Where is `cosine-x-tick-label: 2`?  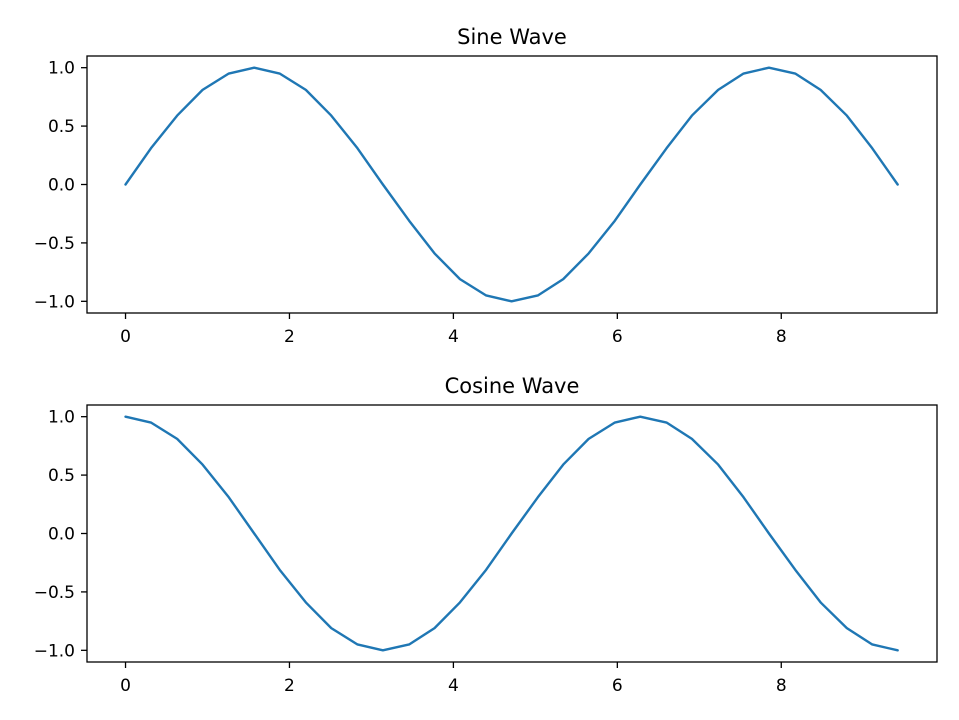 cosine-x-tick-label: 2 is located at coordinates (289, 686).